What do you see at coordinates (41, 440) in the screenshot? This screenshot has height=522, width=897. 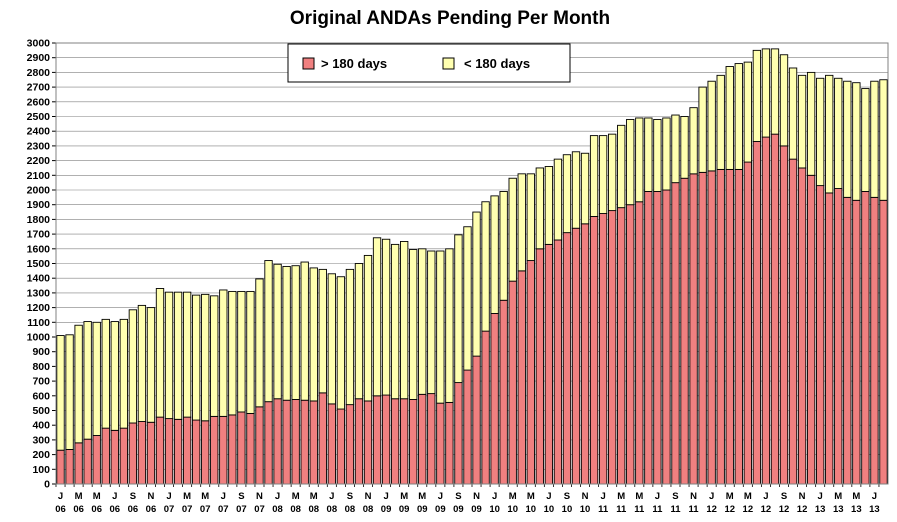 I see `y-tick-label: 300` at bounding box center [41, 440].